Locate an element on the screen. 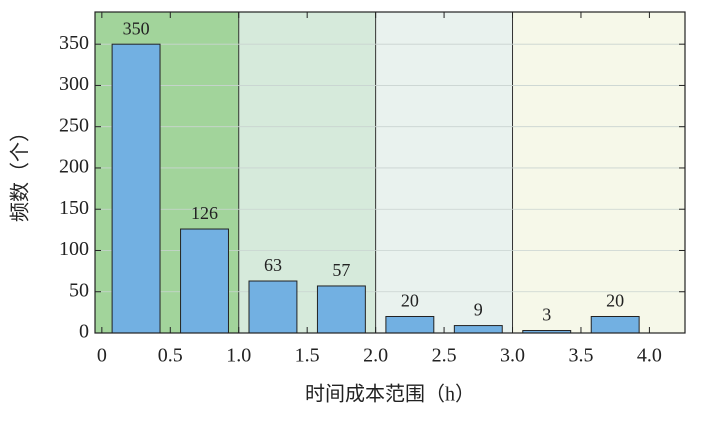 Image resolution: width=707 pixels, height=422 pixels. y-tick-label: 250 is located at coordinates (74, 125).